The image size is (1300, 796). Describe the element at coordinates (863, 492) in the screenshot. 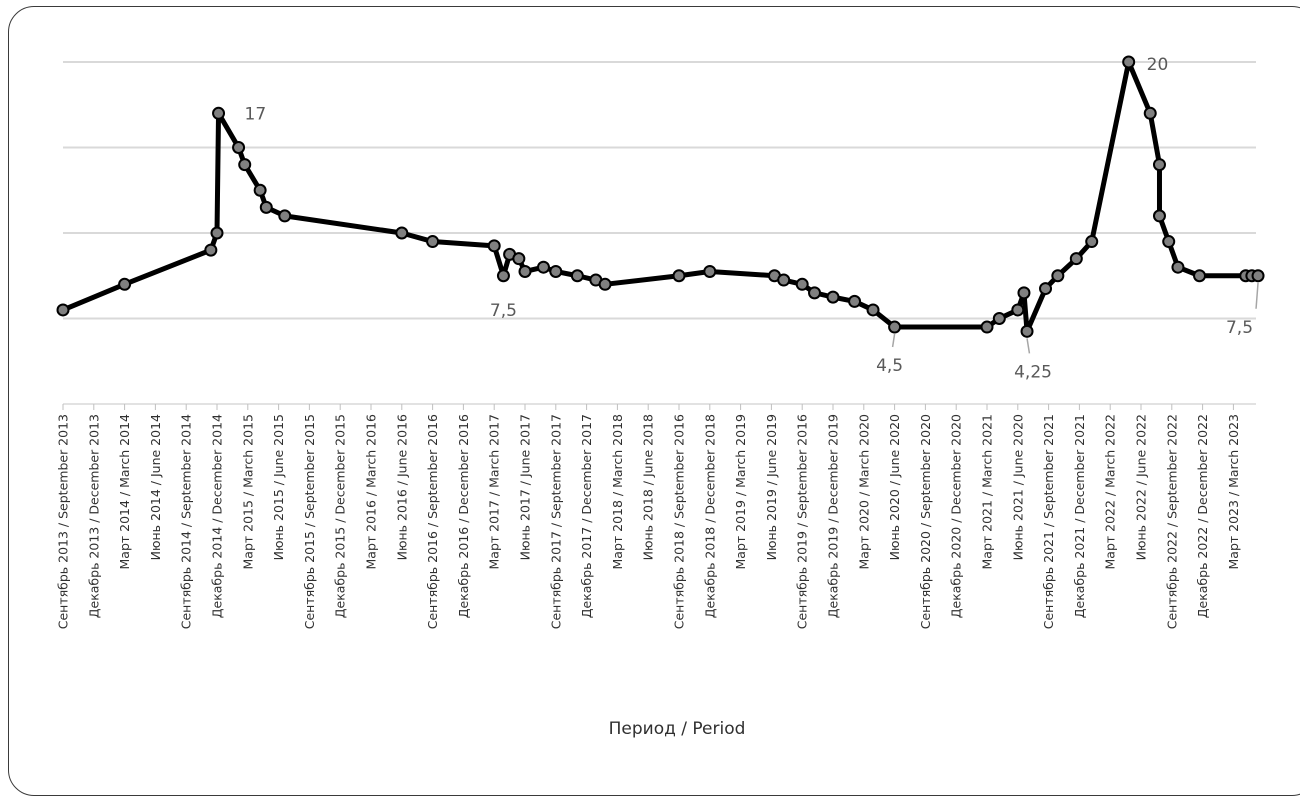

I see `x-tick-label: Март 2020 / March 2020` at that location.